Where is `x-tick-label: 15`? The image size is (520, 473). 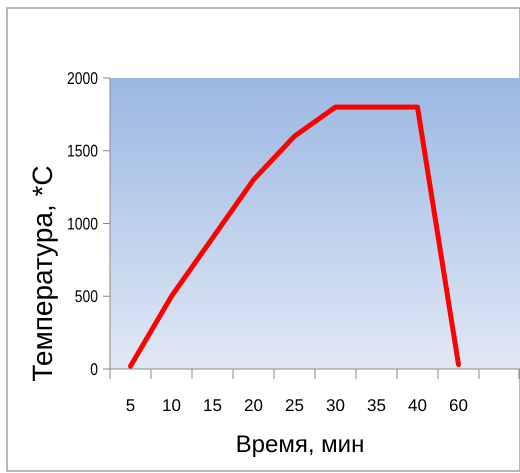 x-tick-label: 15 is located at coordinates (212, 405).